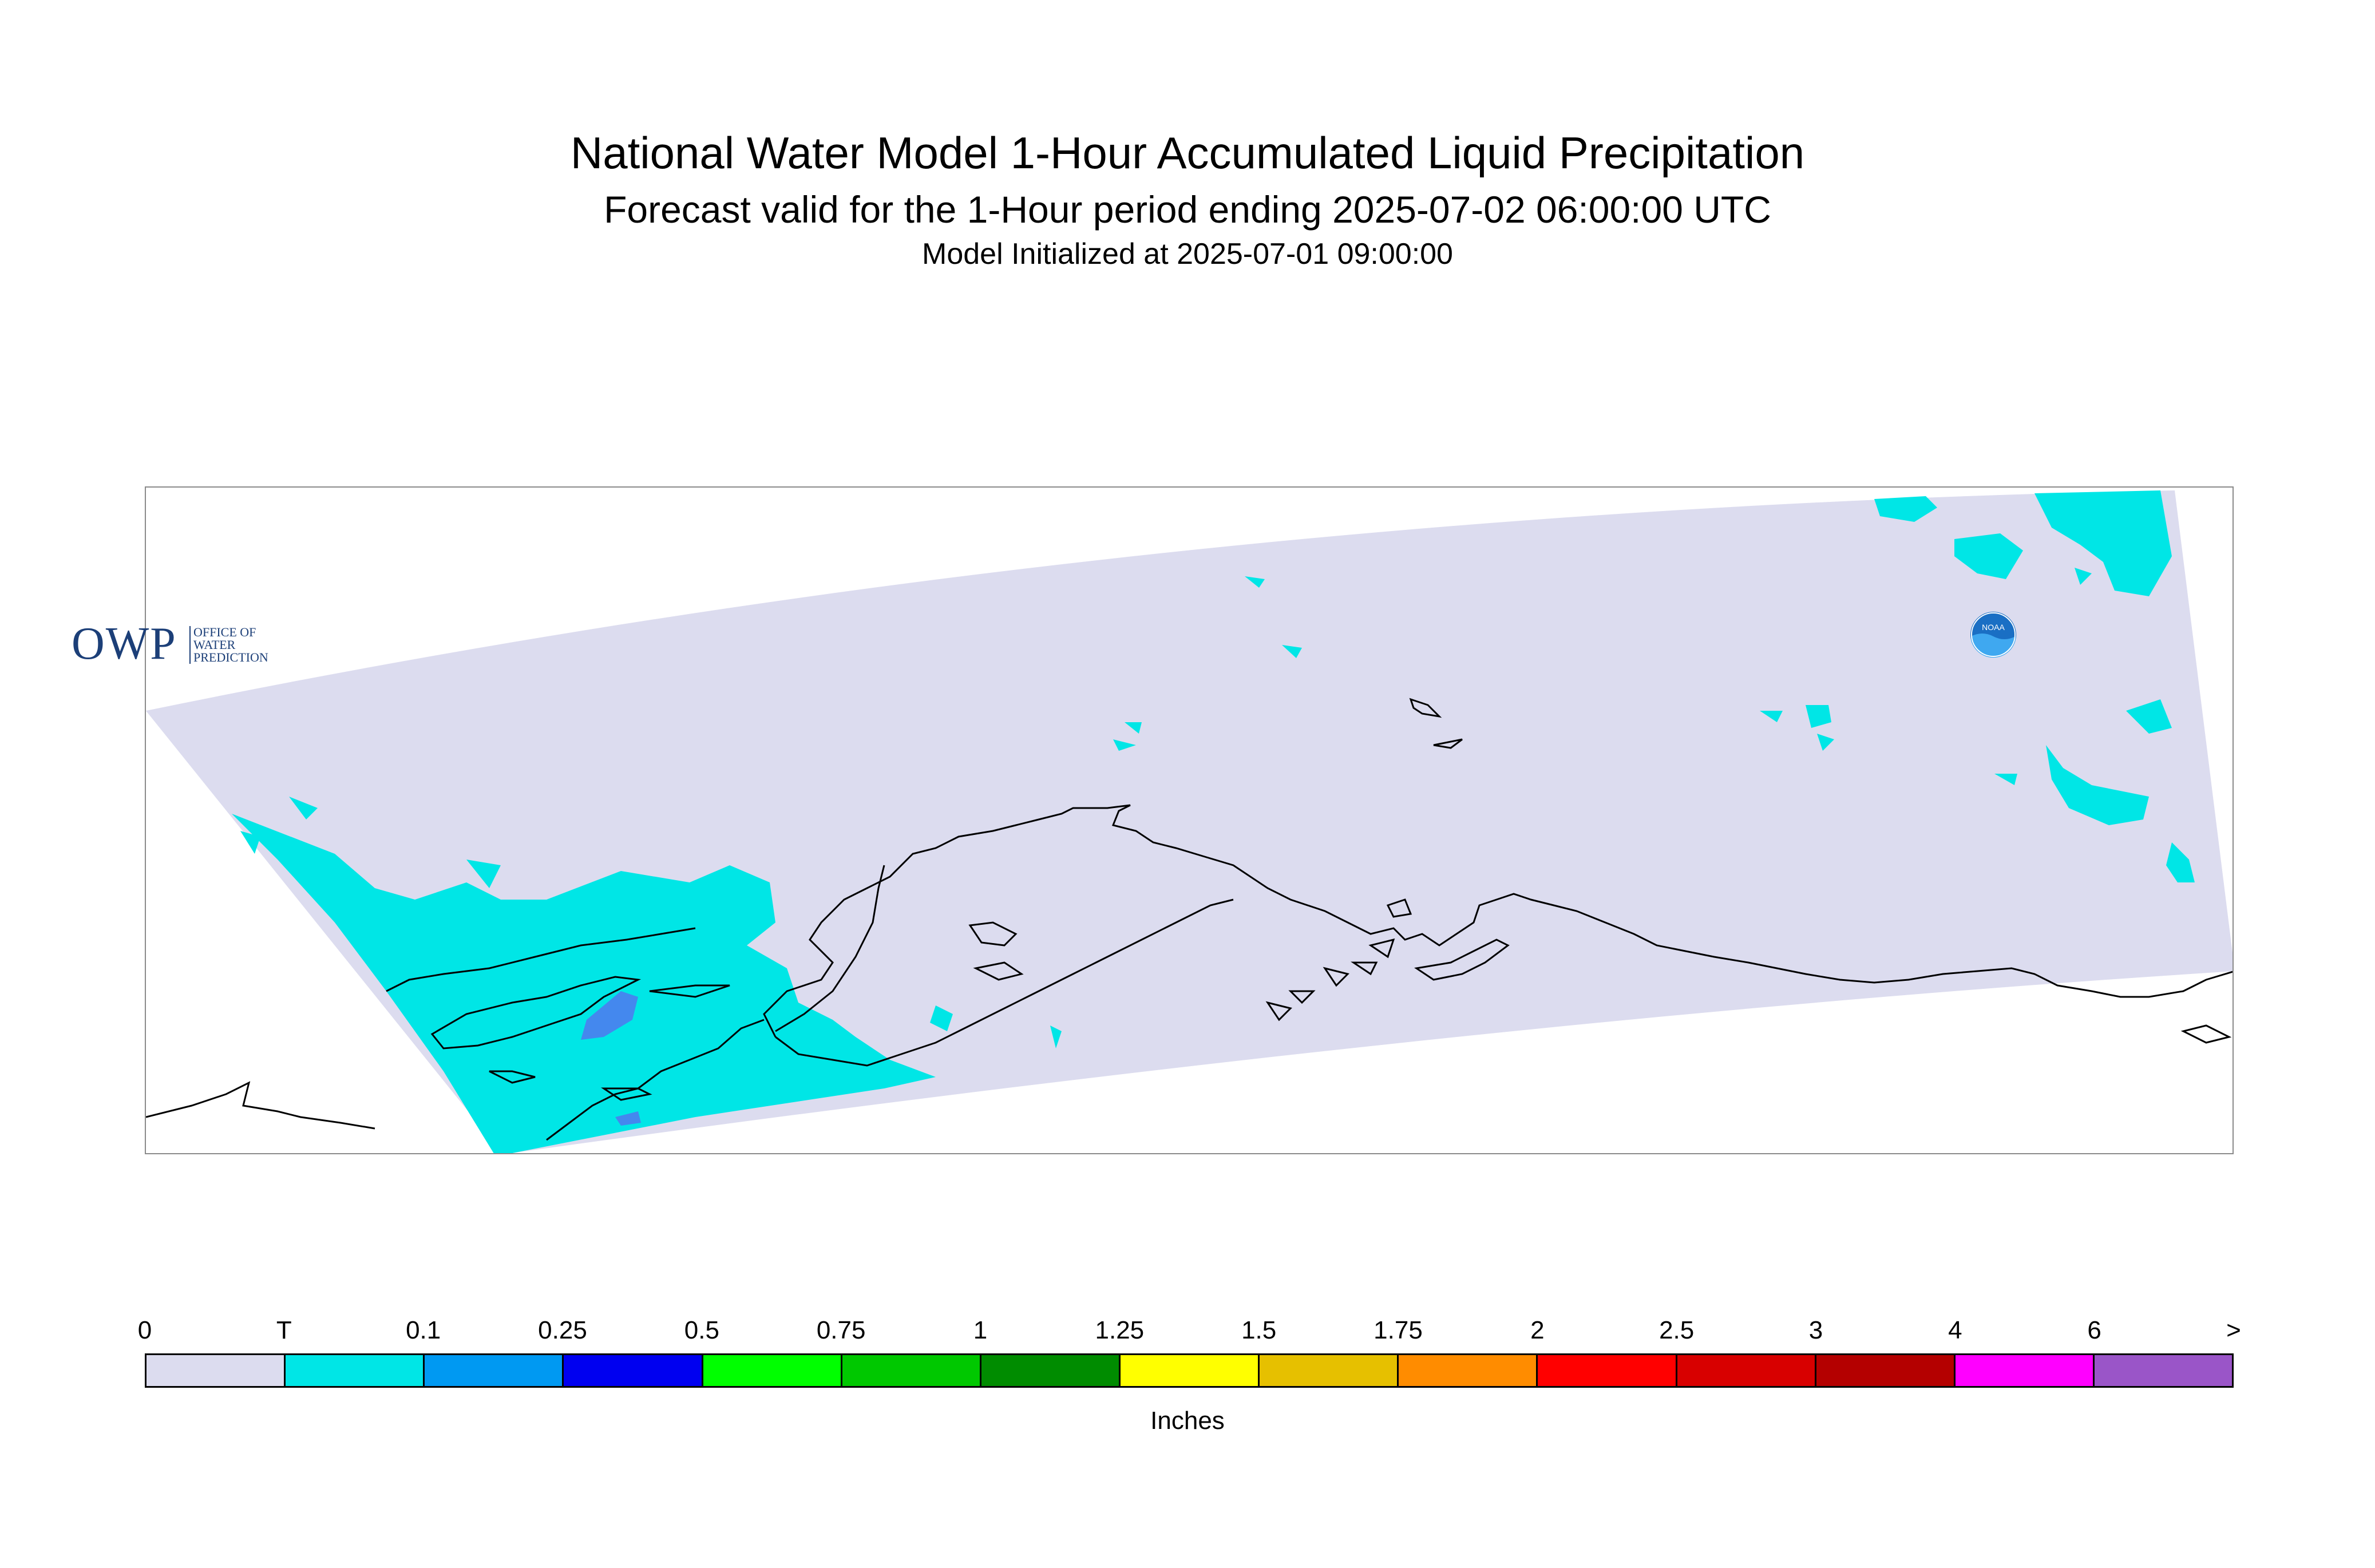  What do you see at coordinates (125, 644) in the screenshot?
I see `owp-logo-mark: OWP` at bounding box center [125, 644].